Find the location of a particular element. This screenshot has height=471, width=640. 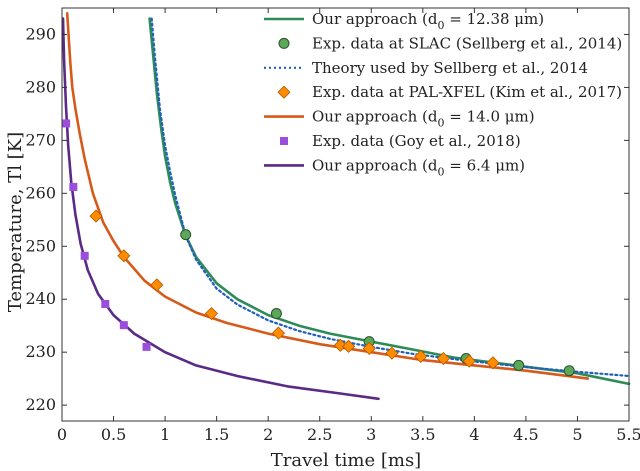

y-tick-label-4: 260 is located at coordinates (40, 192).